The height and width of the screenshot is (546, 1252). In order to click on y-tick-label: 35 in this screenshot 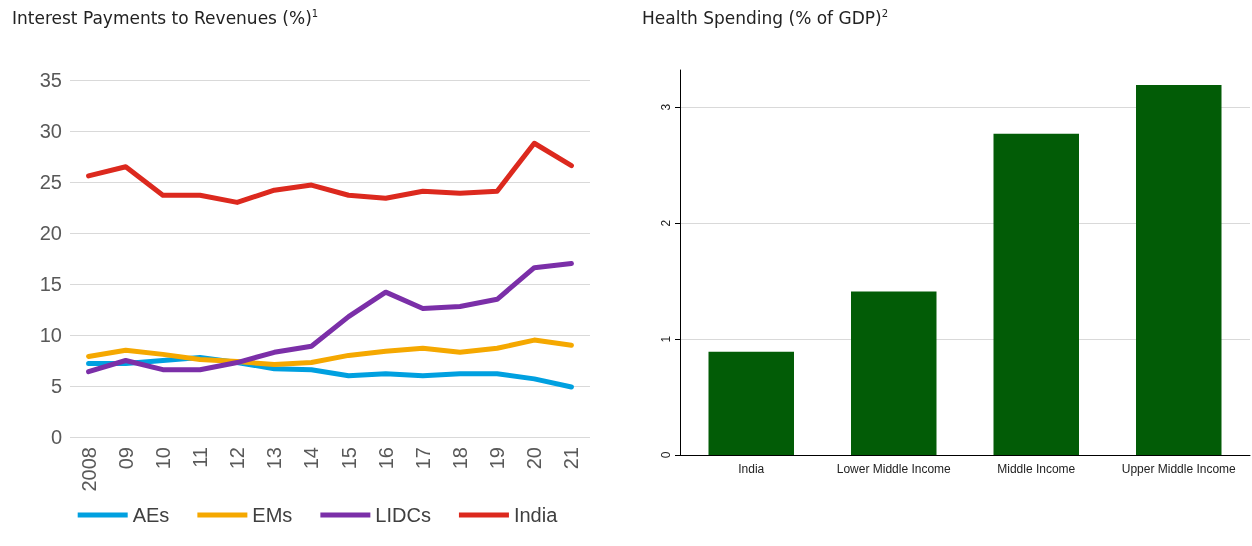, I will do `click(50, 80)`.